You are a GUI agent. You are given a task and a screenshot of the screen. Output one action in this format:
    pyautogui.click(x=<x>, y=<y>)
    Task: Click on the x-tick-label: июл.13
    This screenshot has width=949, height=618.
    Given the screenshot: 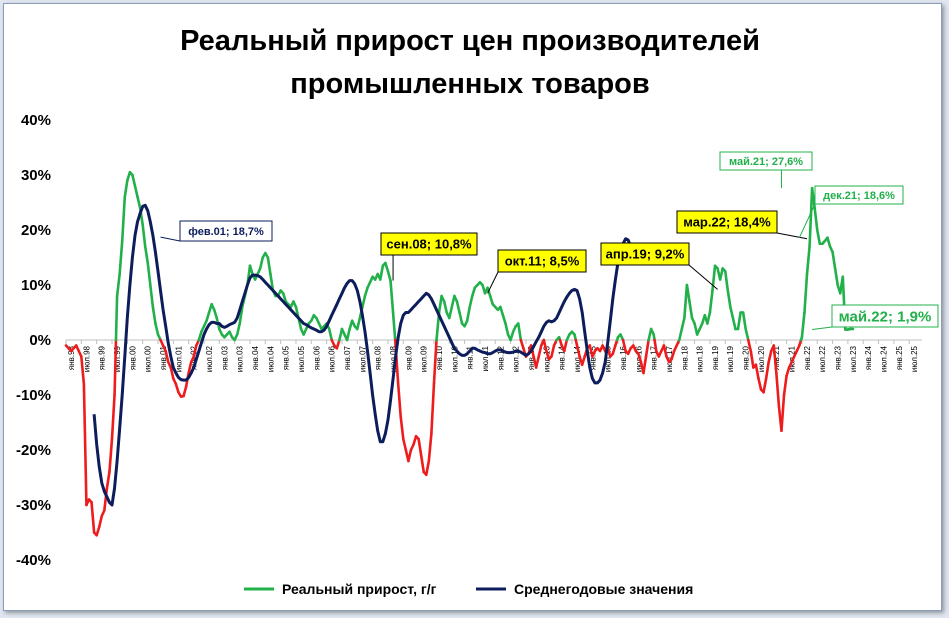 What is the action you would take?
    pyautogui.click(x=546, y=358)
    